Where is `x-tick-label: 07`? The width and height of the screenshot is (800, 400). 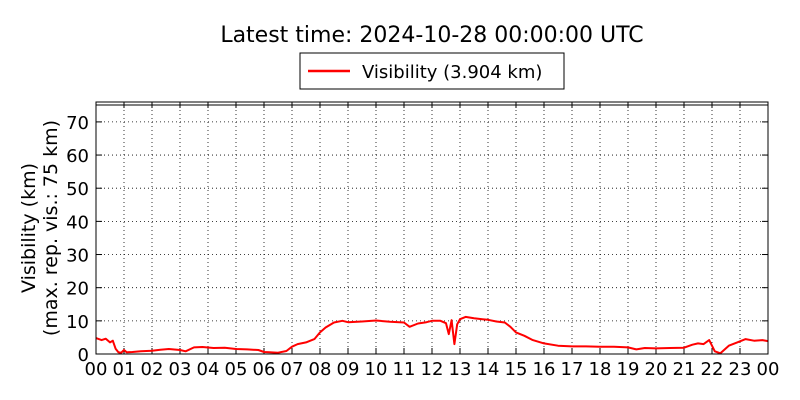 x-tick-label: 07 is located at coordinates (292, 369).